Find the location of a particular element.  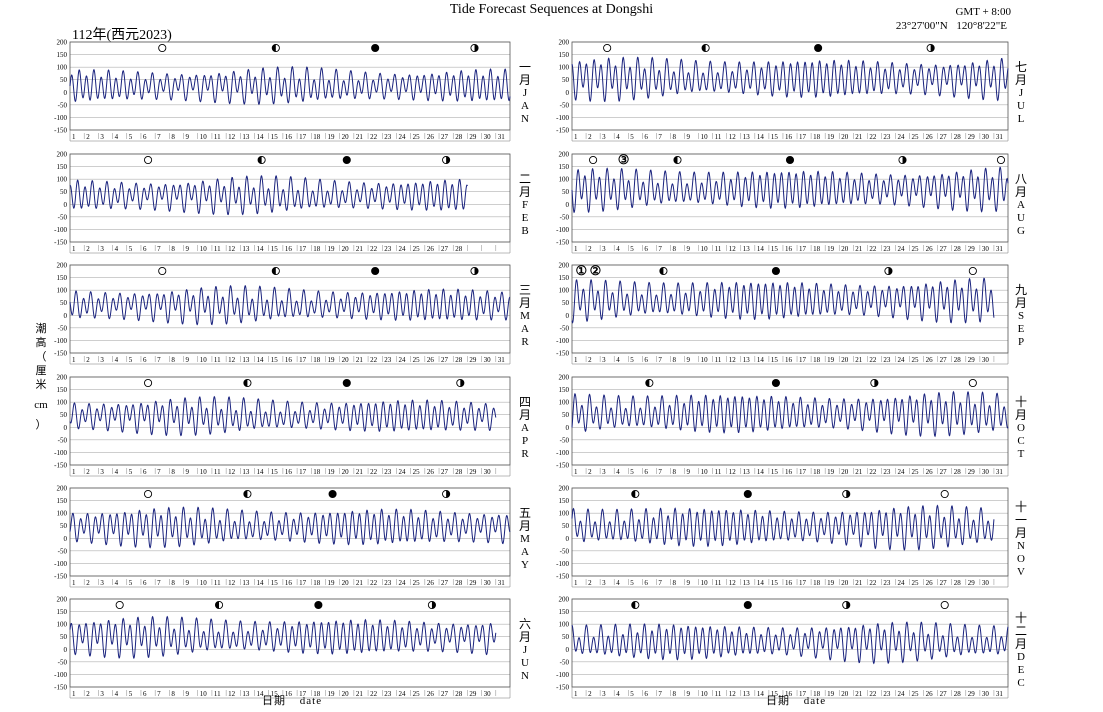

y-tick-label: 0 is located at coordinates (568, 93).